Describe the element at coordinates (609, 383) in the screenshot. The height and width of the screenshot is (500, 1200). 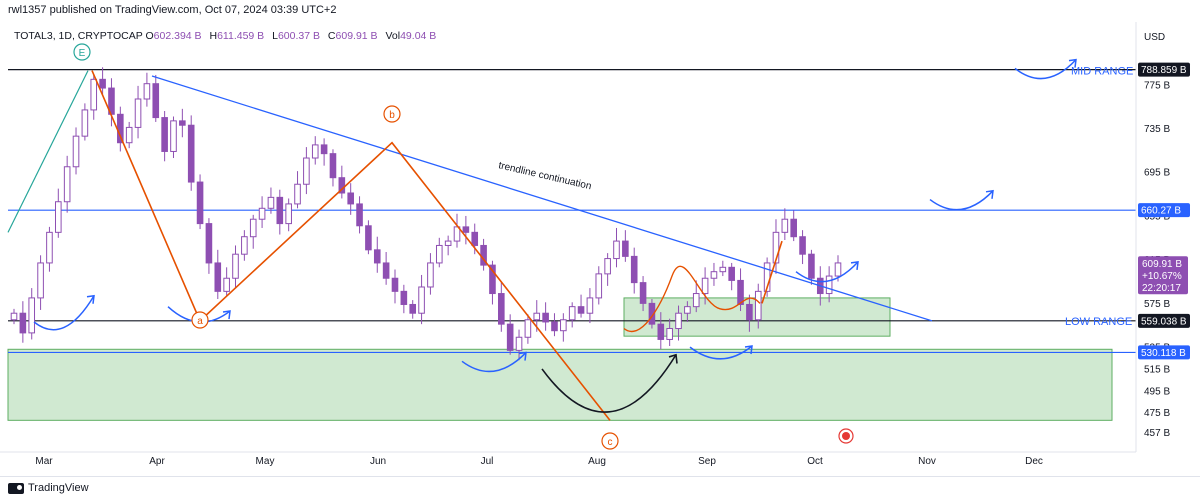
I see `black-curved-arrow` at that location.